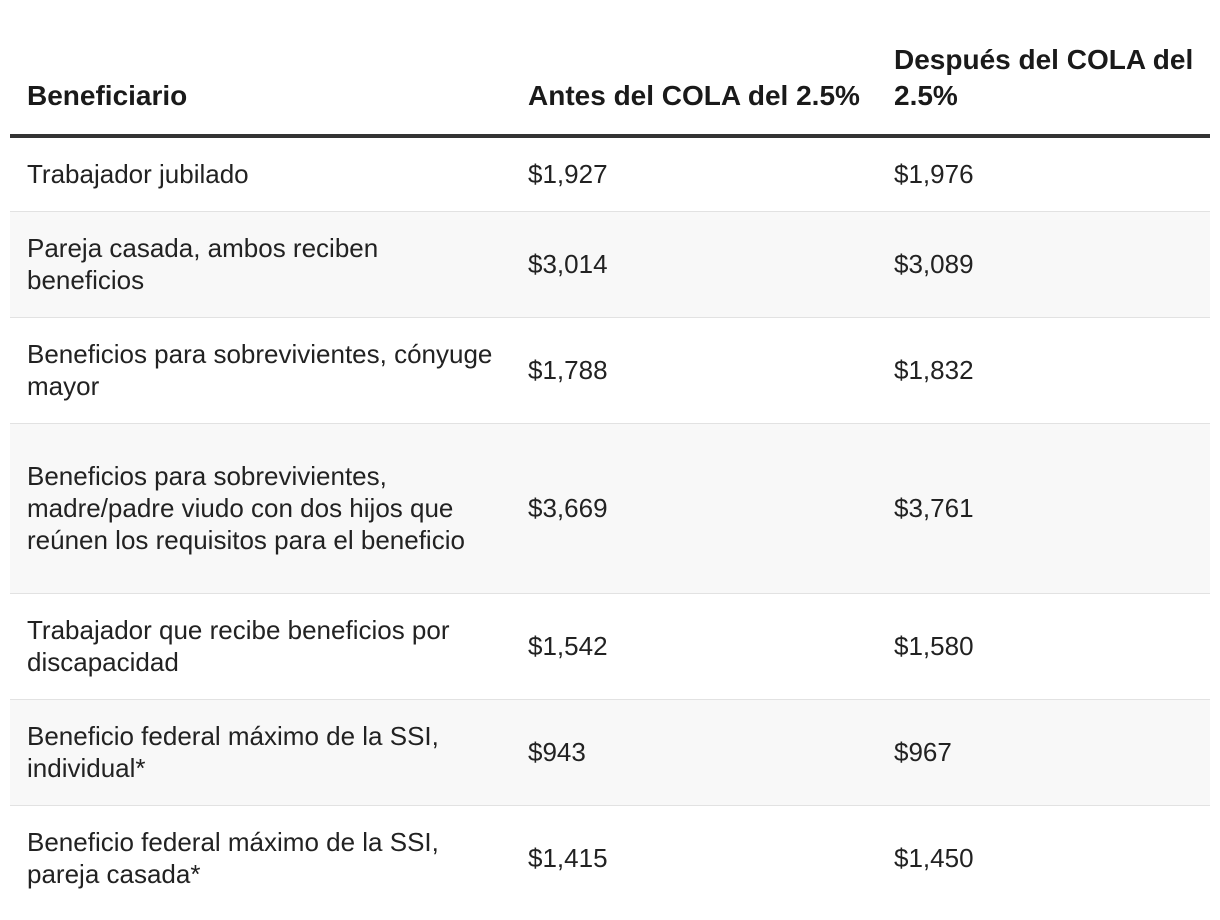  I want to click on cell-after-cola: $1,832, so click(1043, 370).